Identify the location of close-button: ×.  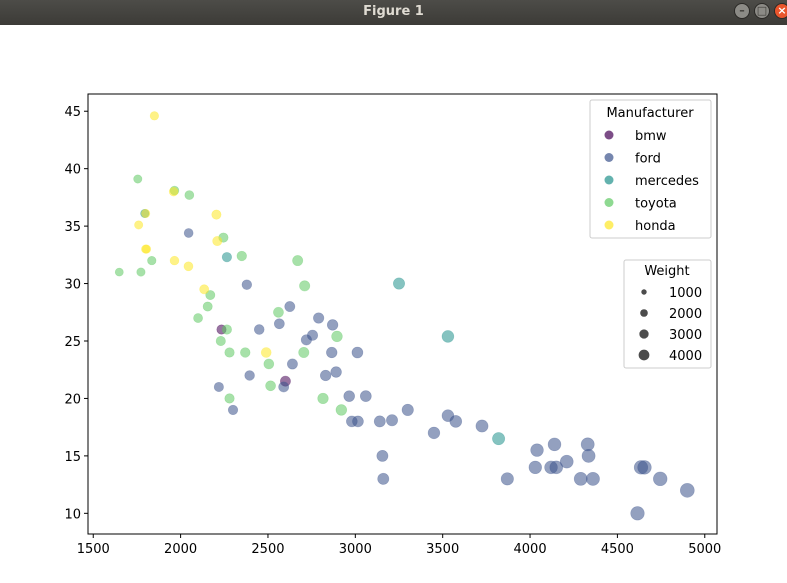
(780, 11).